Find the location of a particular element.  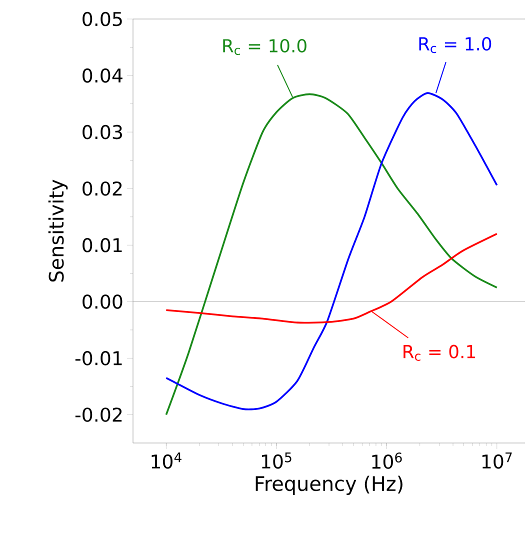

x-axis-title: Frequency (Hz) is located at coordinates (329, 485).